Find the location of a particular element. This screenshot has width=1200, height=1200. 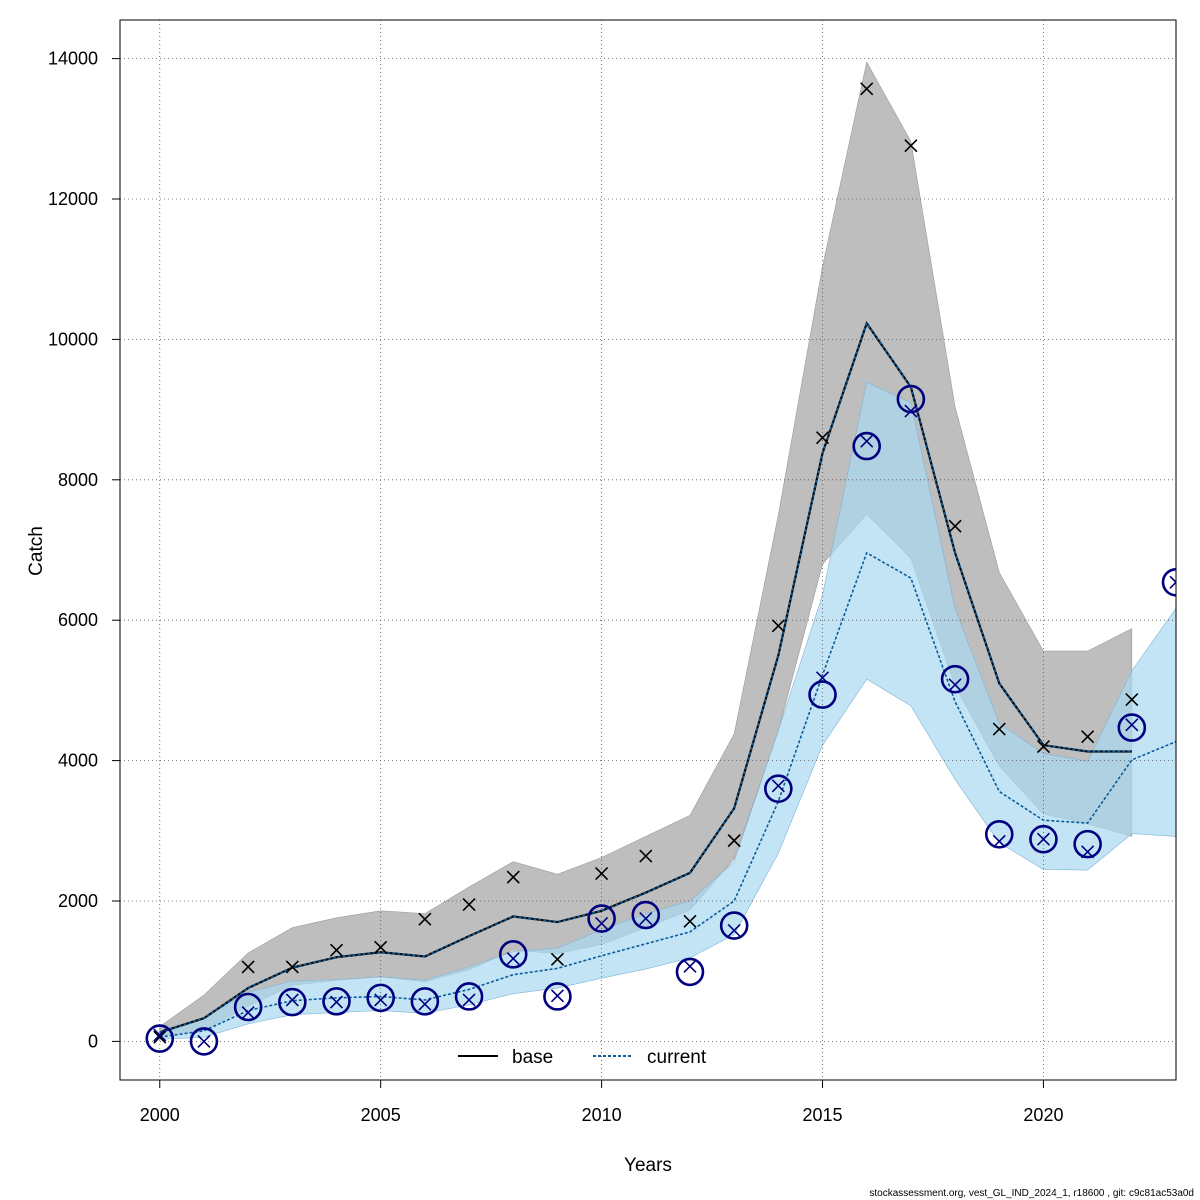

y-tick-label-12000: 12000 is located at coordinates (73, 199).